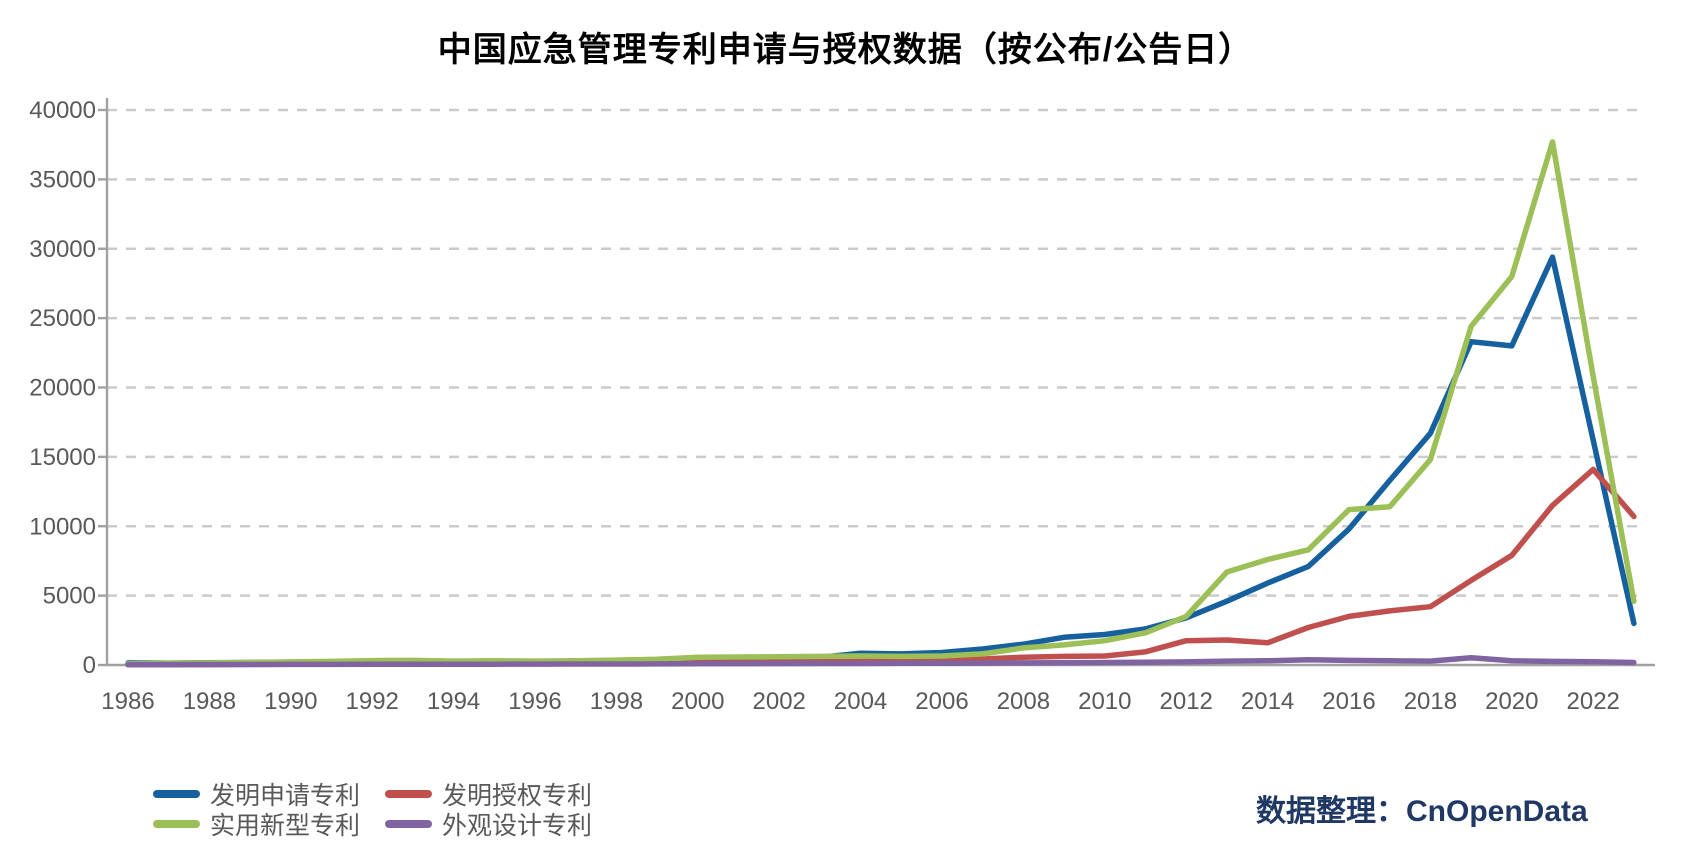 The image size is (1691, 843). Describe the element at coordinates (62, 179) in the screenshot. I see `y-tick-label-35000: 35000` at that location.